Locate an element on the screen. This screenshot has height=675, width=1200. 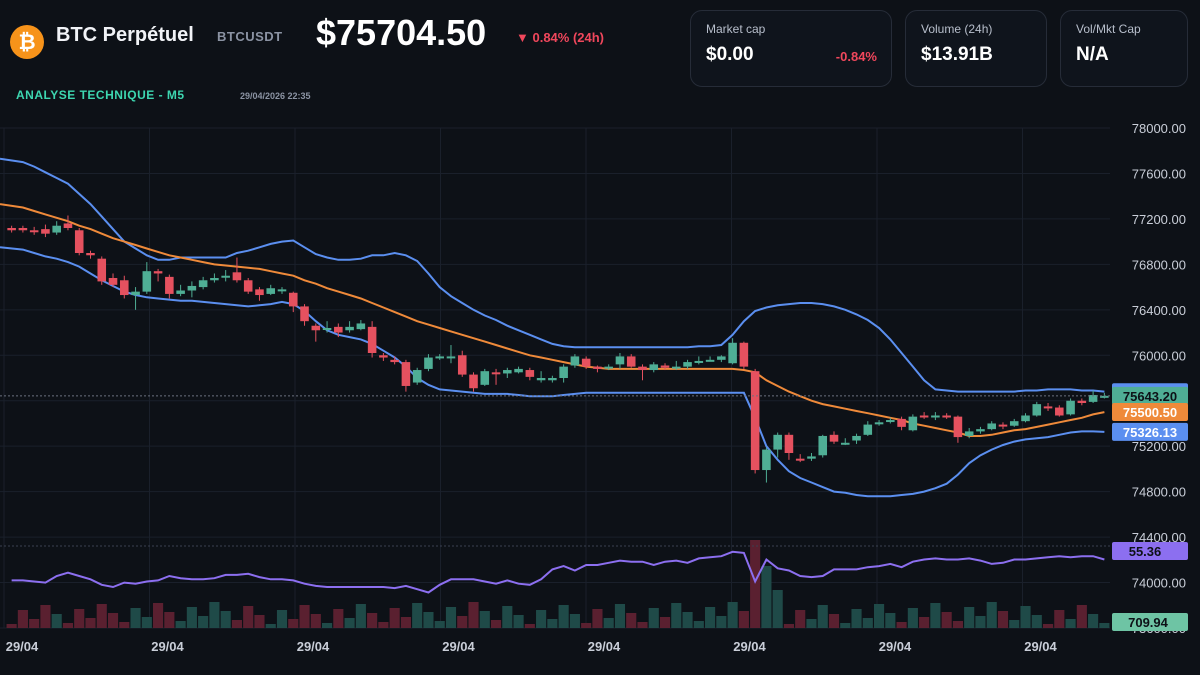
page-title: BTC Perpétuel is located at coordinates (125, 35).